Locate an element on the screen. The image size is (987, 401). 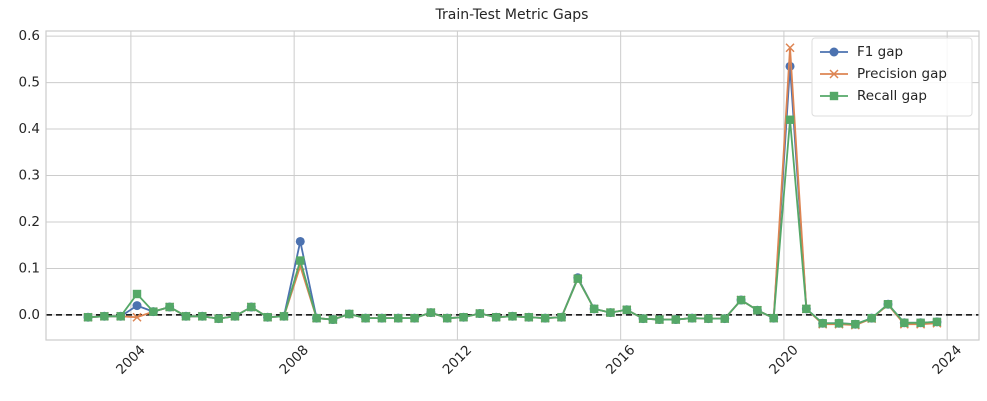
legend: F1 gap Precision gap Recall gap is located at coordinates (892, 77).